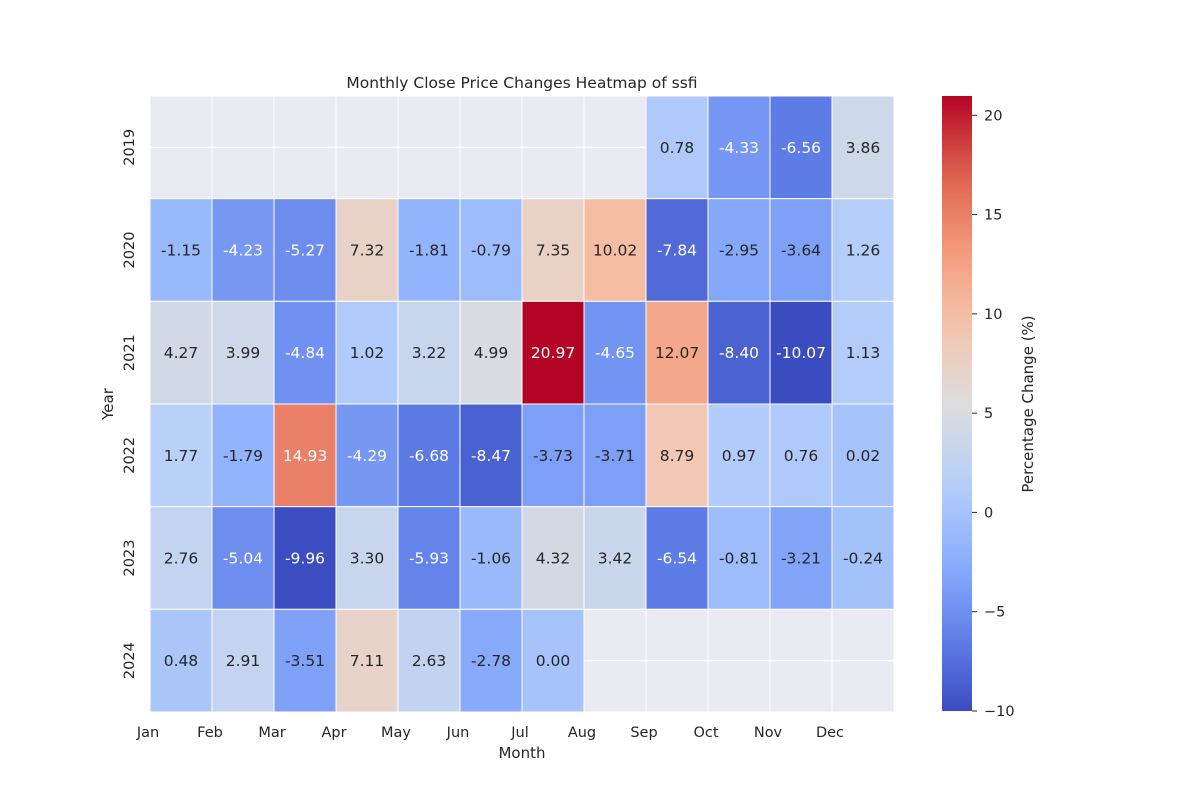  What do you see at coordinates (305, 661) in the screenshot?
I see `heatmap-cell-label: -3.51` at bounding box center [305, 661].